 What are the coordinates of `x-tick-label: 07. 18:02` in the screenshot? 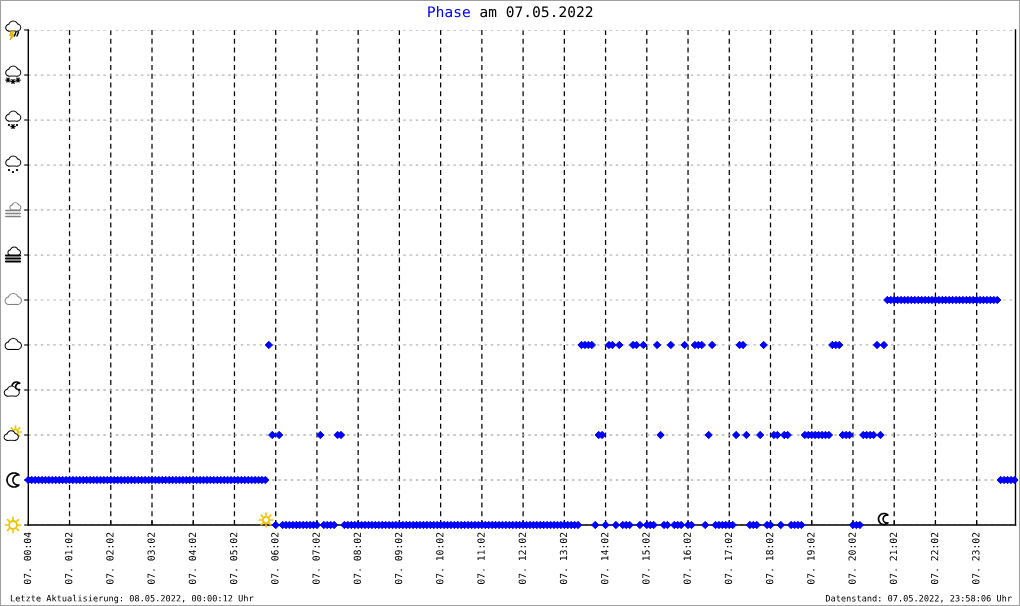 It's located at (770, 558).